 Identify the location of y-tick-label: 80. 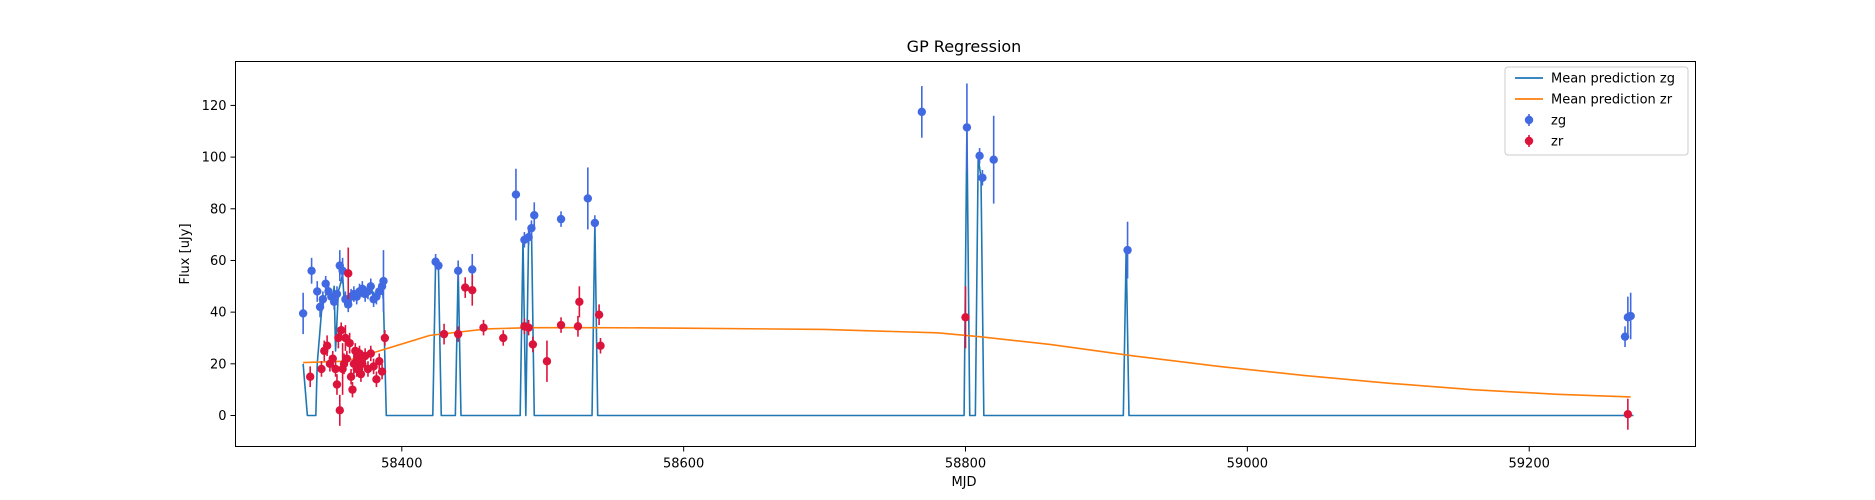
(218, 209).